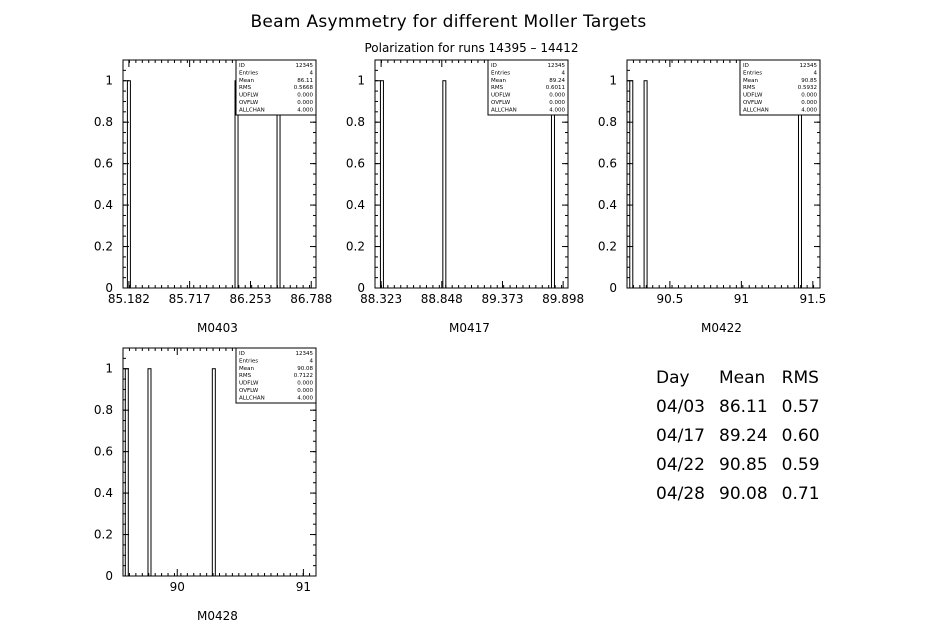 This screenshot has width=943, height=637. I want to click on summary-header-row: Day Mean RMS, so click(745, 382).